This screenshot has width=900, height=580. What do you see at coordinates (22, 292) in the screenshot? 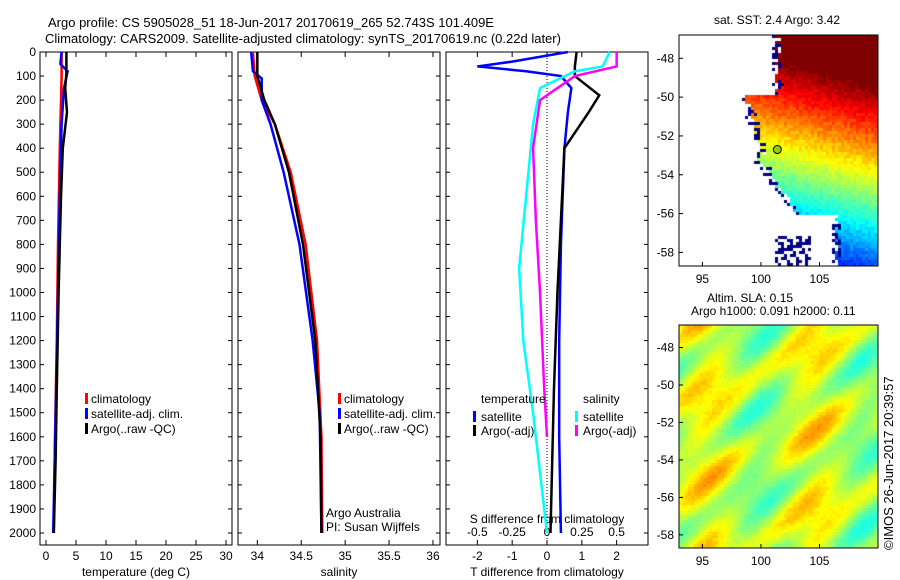
I see `y-tick-label: 1000` at bounding box center [22, 292].